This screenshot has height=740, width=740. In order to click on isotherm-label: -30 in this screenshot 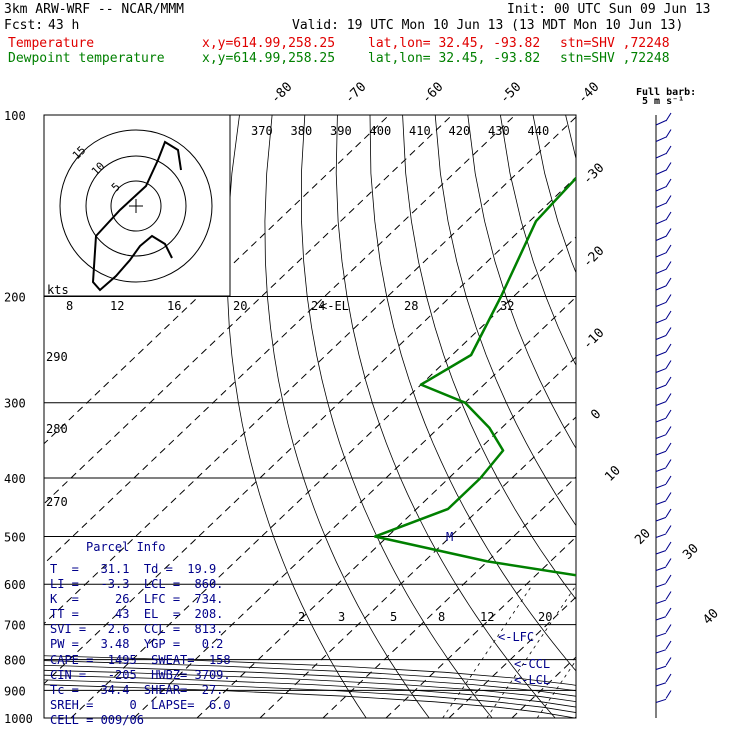, I will do `click(593, 174)`.